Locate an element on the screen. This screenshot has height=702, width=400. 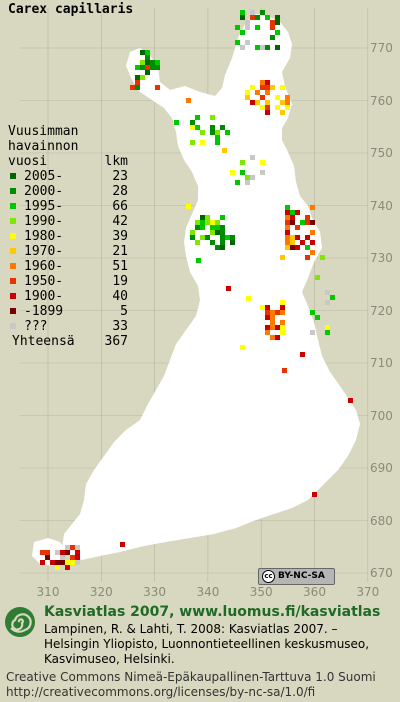
legend-total-label: Yhteensä is located at coordinates (43, 341).